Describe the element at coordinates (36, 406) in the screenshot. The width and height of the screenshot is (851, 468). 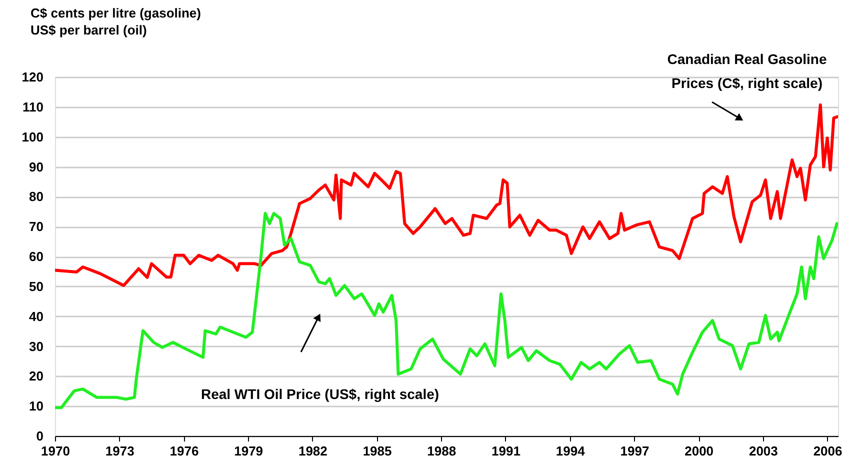
I see `y-tick-label: 10` at that location.